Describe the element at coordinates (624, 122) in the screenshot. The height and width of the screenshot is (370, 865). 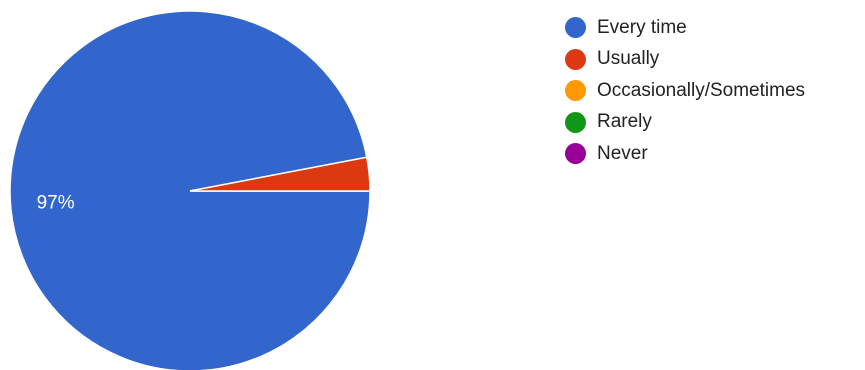
I see `legend-label: Rarely` at that location.